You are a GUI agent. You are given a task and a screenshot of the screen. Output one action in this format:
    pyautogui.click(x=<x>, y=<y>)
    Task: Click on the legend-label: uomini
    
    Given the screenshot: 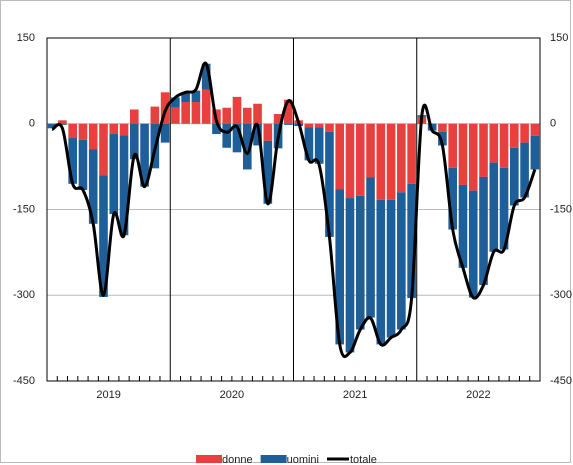 What is the action you would take?
    pyautogui.click(x=303, y=459)
    